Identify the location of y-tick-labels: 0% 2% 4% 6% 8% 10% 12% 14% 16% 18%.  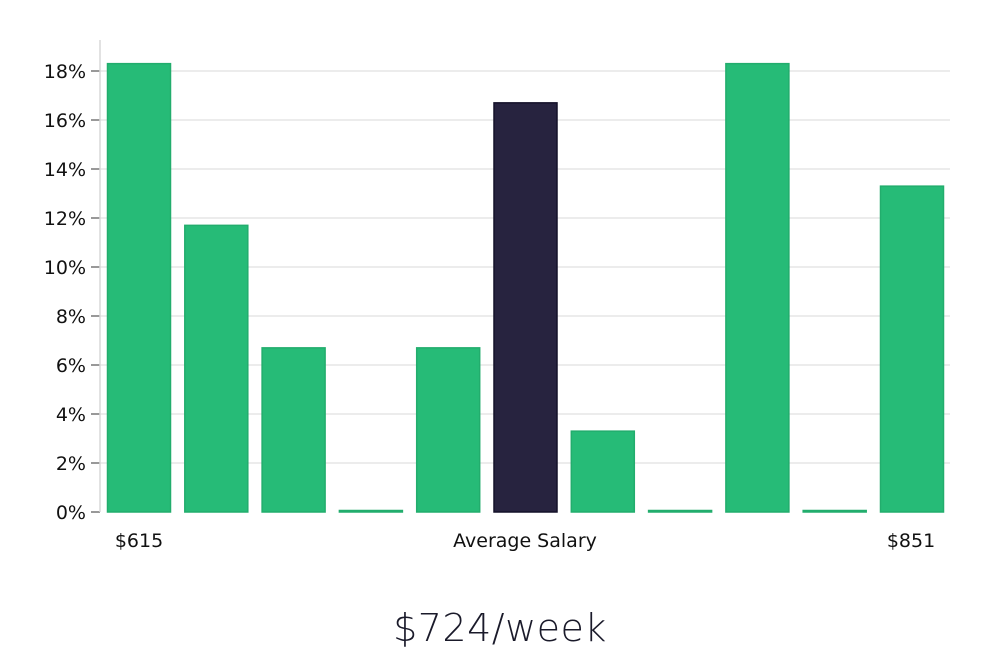
(65, 292).